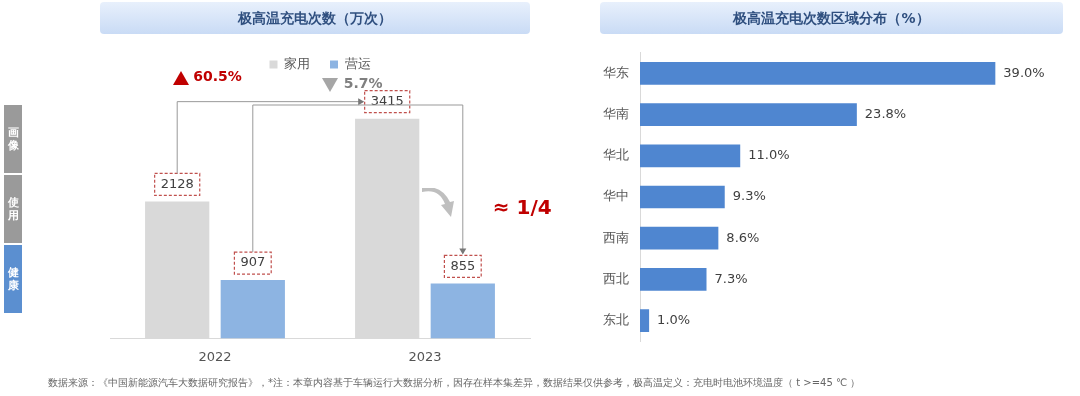 The image size is (1080, 396). I want to click on data-label: 8.6%, so click(743, 237).